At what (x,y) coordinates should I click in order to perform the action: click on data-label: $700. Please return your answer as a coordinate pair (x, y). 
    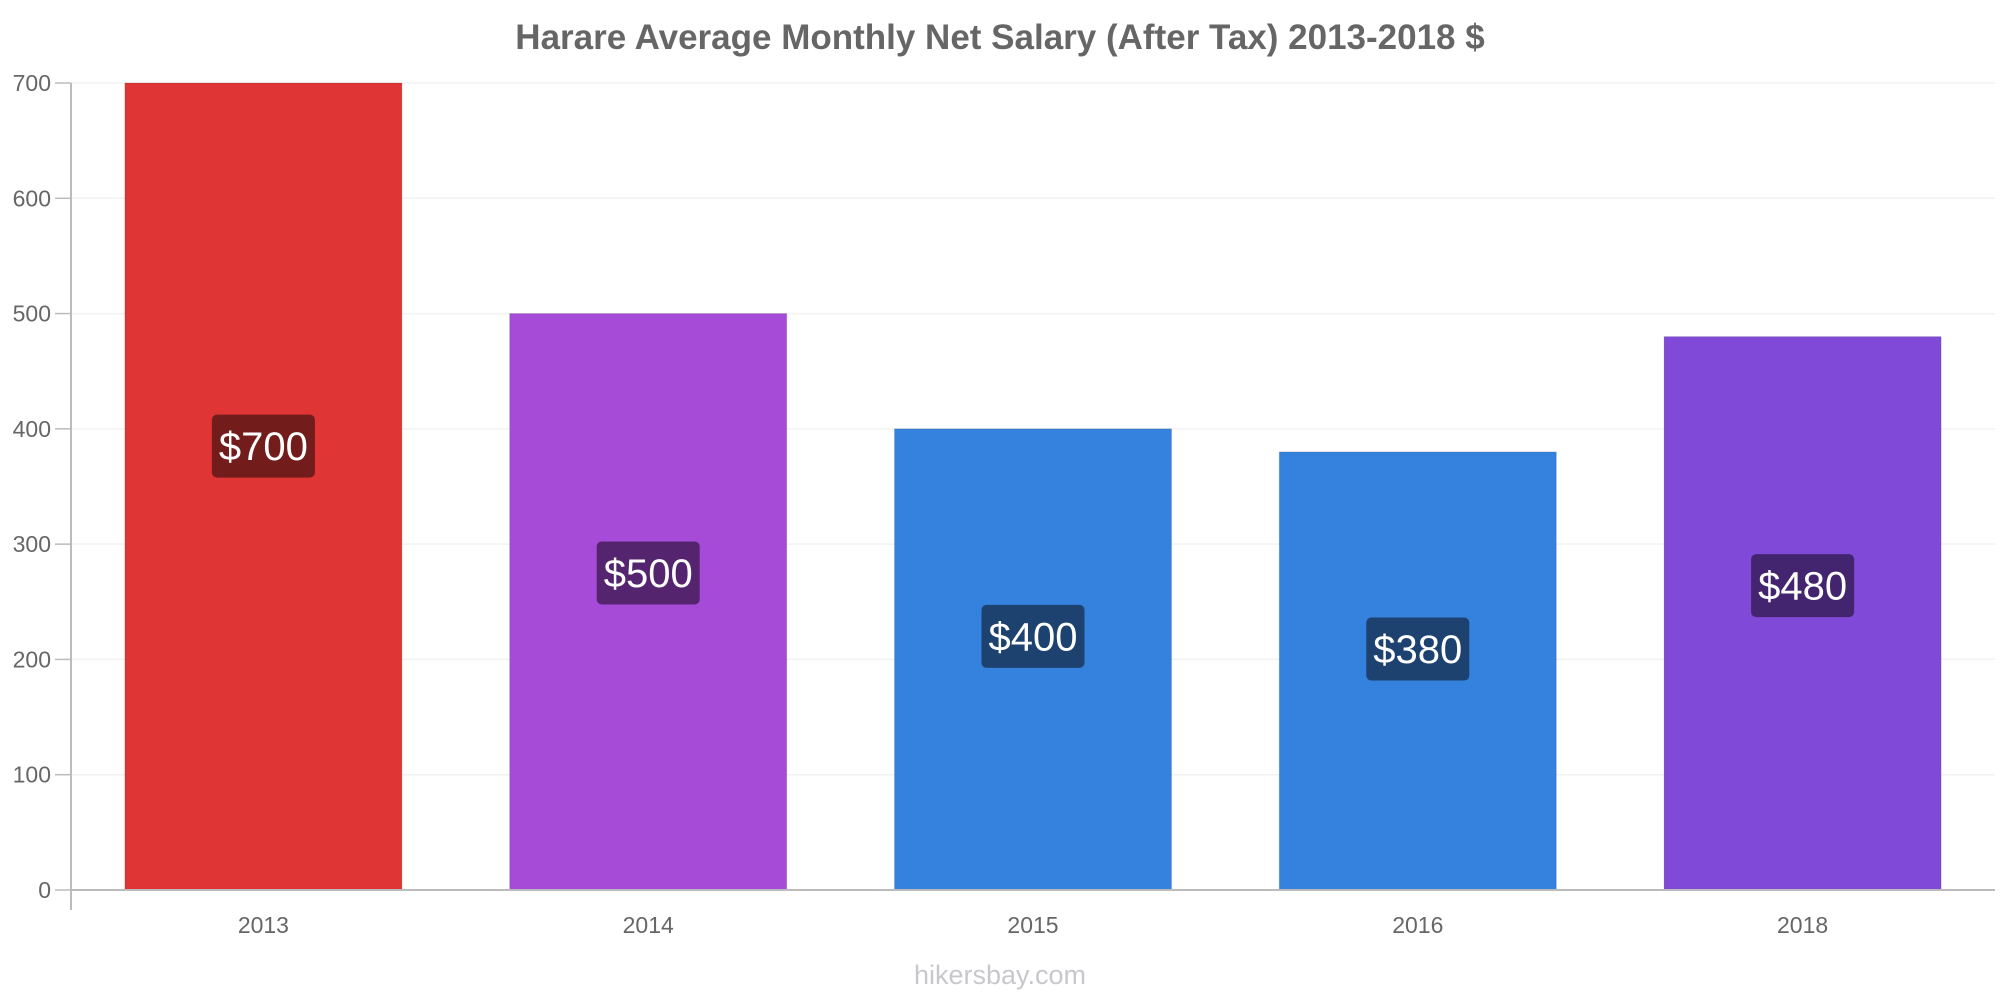
    Looking at the image, I should click on (263, 447).